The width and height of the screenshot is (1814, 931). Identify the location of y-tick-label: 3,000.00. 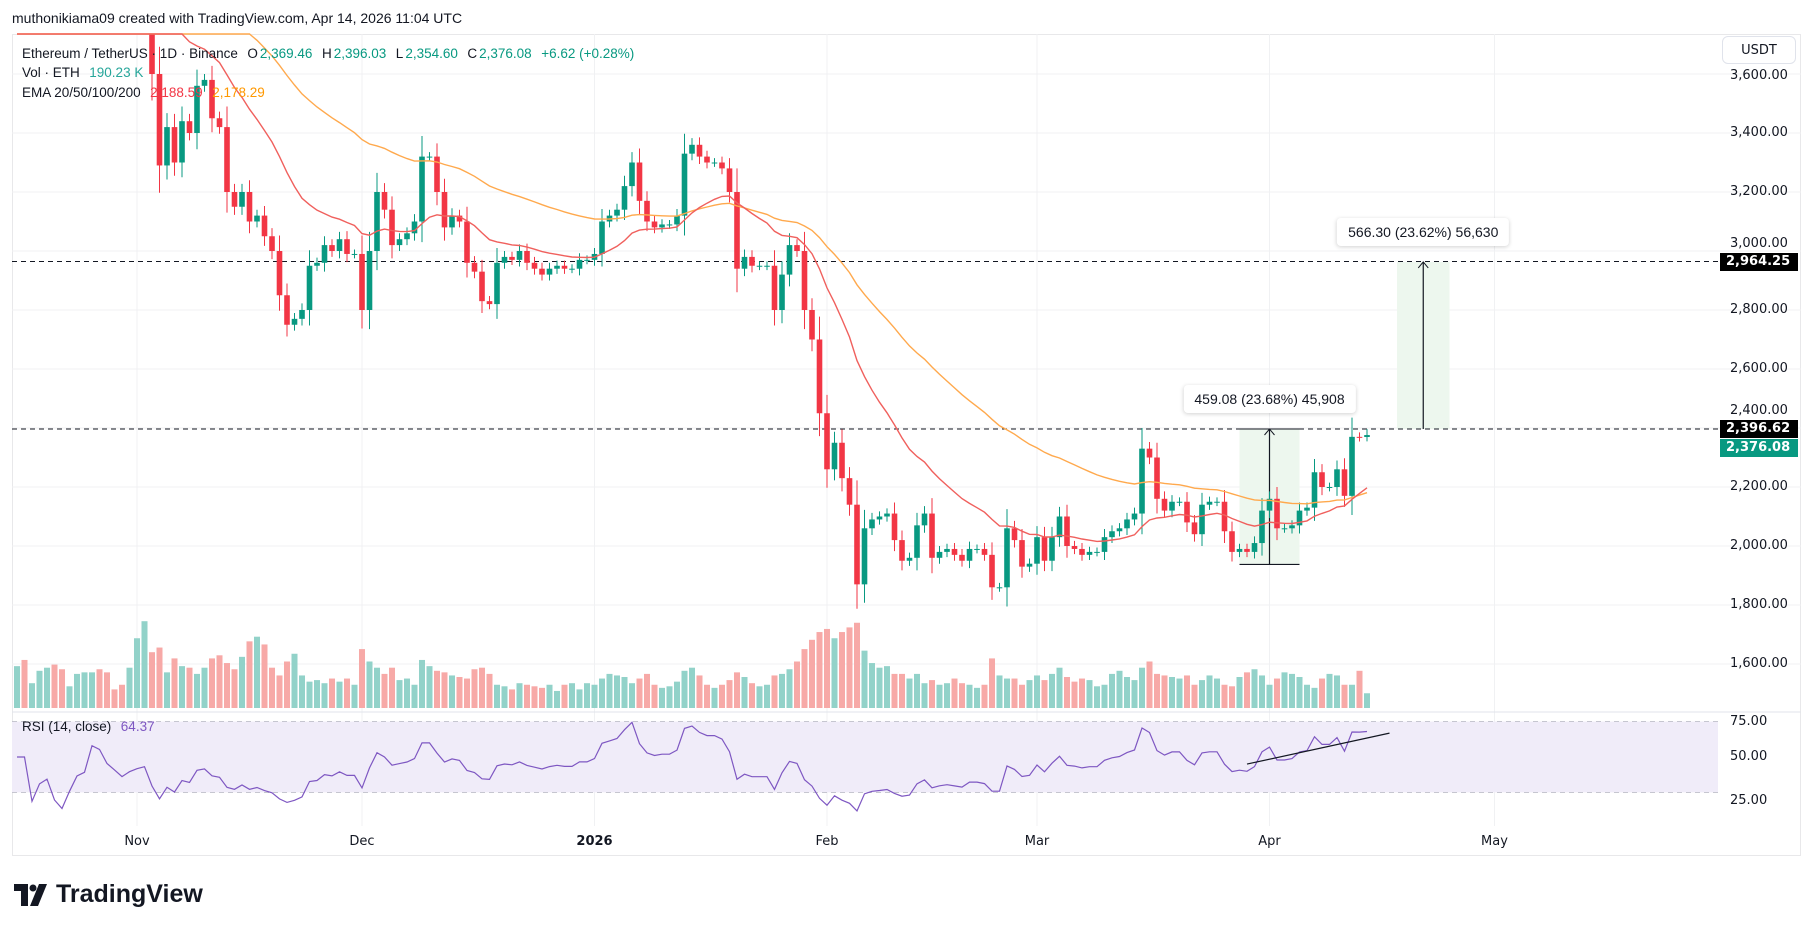
(1759, 243).